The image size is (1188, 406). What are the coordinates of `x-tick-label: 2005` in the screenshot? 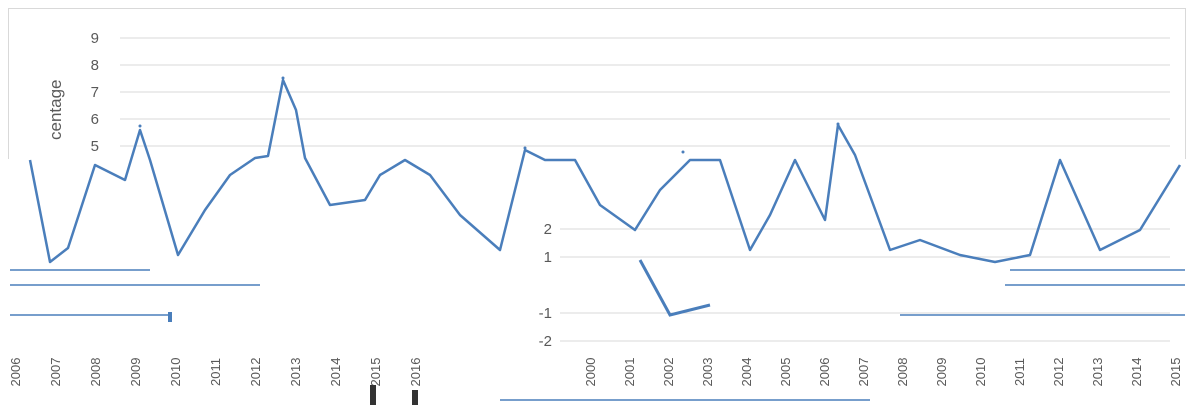 It's located at (785, 372).